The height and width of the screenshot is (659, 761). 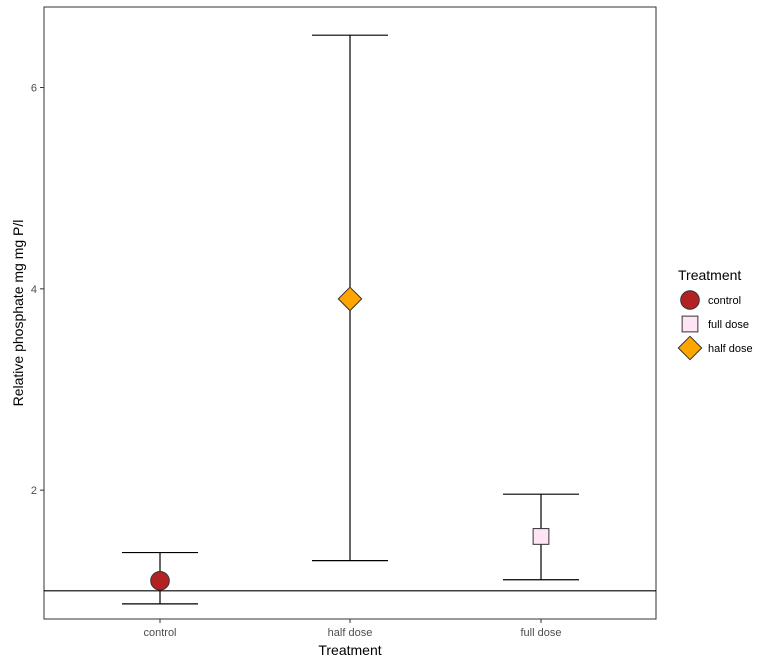 I want to click on legend-label: half dose, so click(x=730, y=349).